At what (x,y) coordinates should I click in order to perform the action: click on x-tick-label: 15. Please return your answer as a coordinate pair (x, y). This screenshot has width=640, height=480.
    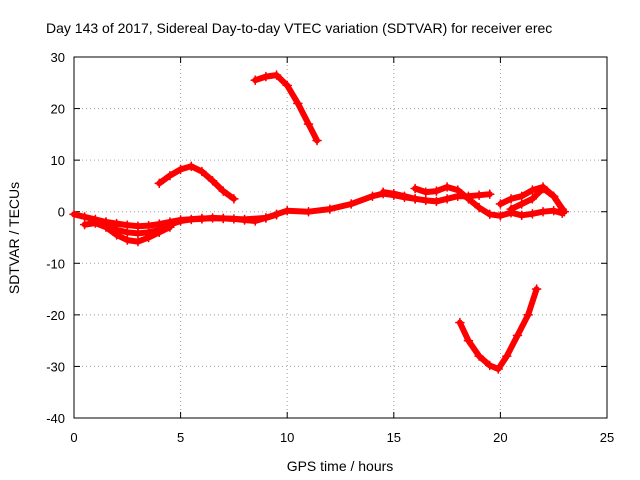
    Looking at the image, I should click on (394, 437).